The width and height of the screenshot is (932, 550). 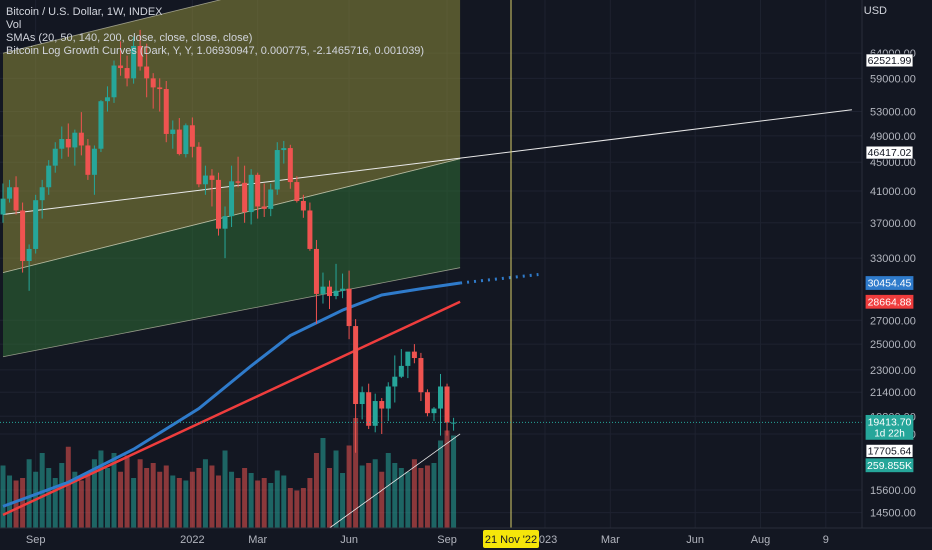 What do you see at coordinates (893, 259) in the screenshot?
I see `price-tick-label: 33000.00` at bounding box center [893, 259].